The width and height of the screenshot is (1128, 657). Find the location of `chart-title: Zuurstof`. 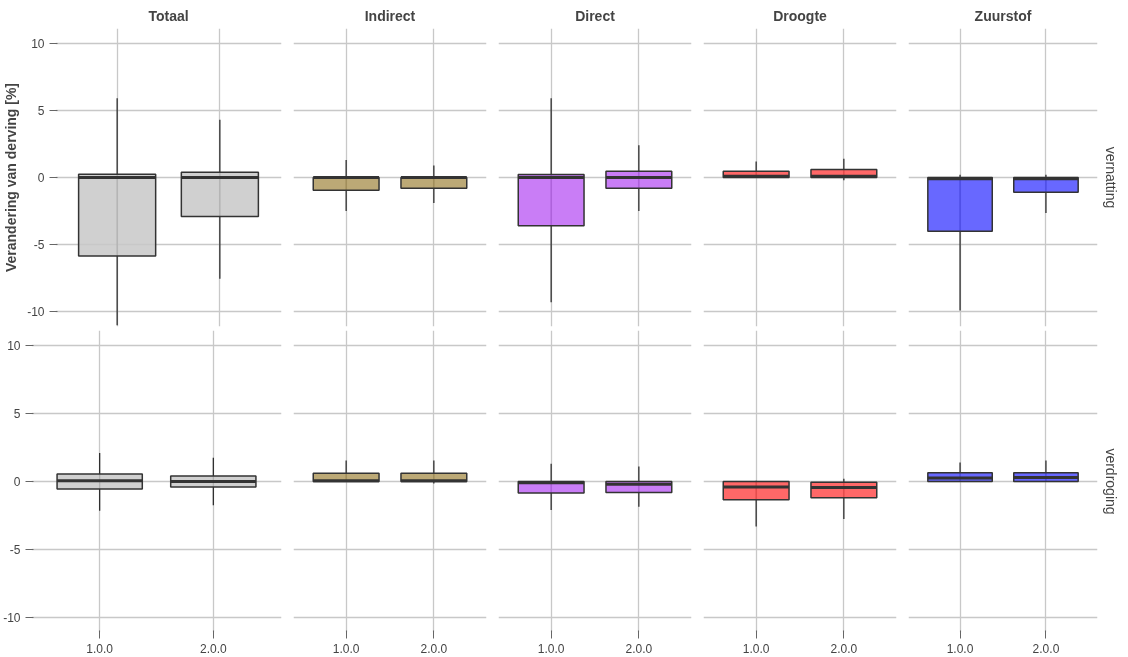

chart-title: Zuurstof is located at coordinates (1003, 15).